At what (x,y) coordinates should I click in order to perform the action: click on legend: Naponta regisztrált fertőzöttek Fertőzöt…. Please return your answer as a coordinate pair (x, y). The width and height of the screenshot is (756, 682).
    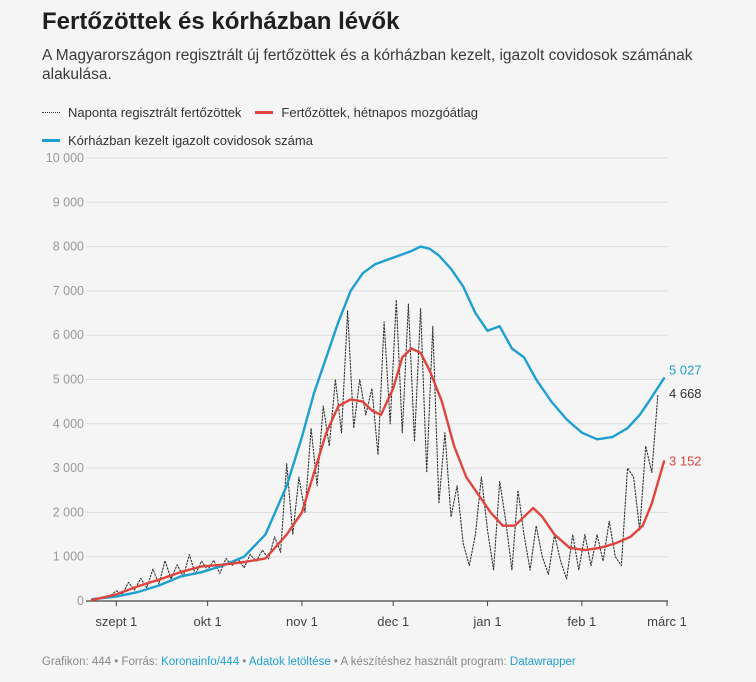
    Looking at the image, I should click on (267, 126).